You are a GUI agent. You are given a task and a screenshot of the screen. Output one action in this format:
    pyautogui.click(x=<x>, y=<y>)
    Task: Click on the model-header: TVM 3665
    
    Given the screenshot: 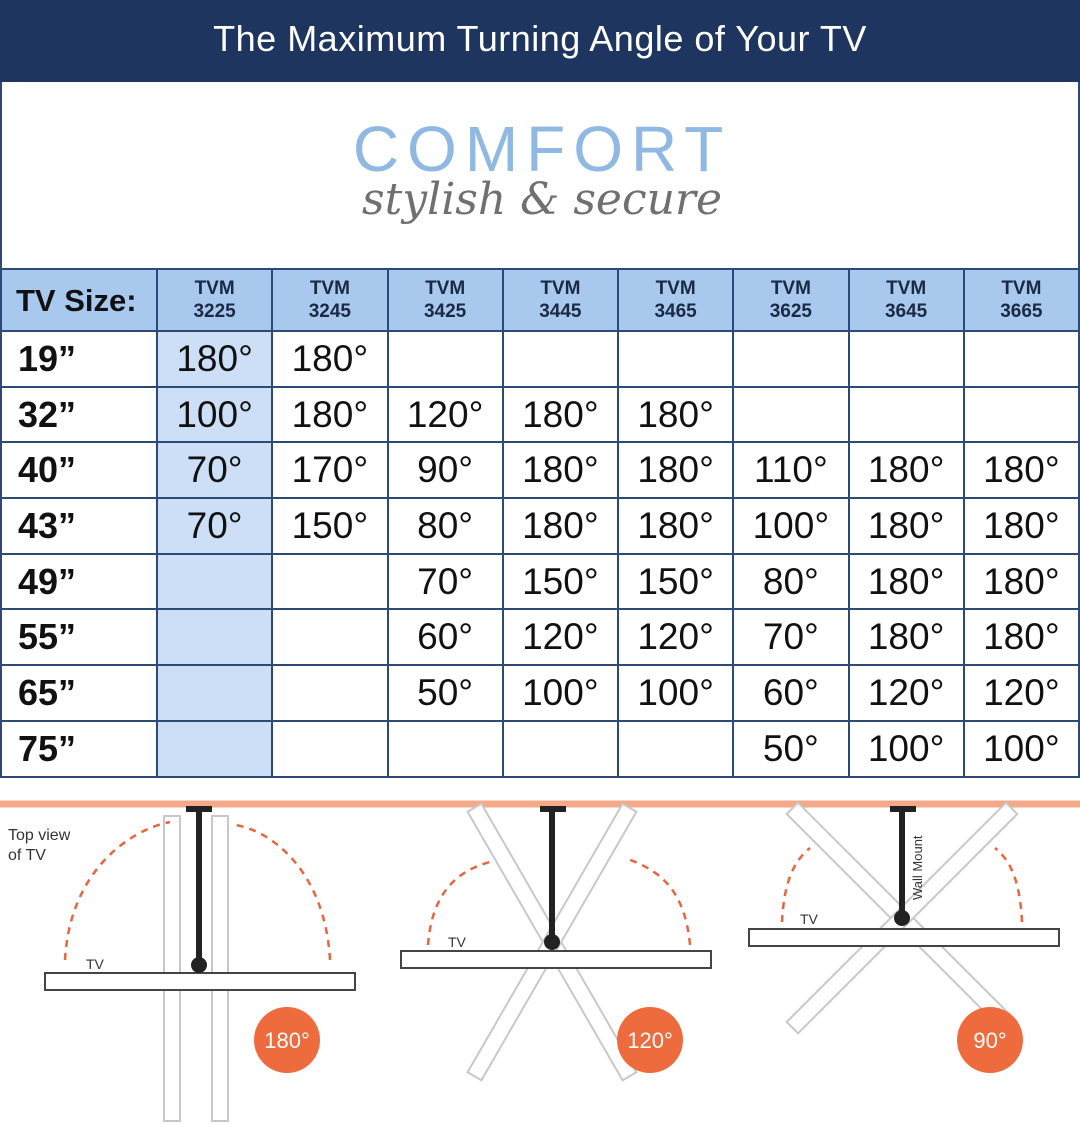 What is the action you would take?
    pyautogui.click(x=1021, y=300)
    